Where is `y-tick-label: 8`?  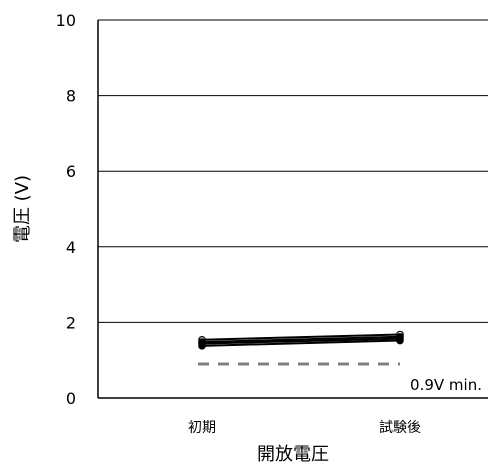
y-tick-label: 8 is located at coordinates (71, 96).